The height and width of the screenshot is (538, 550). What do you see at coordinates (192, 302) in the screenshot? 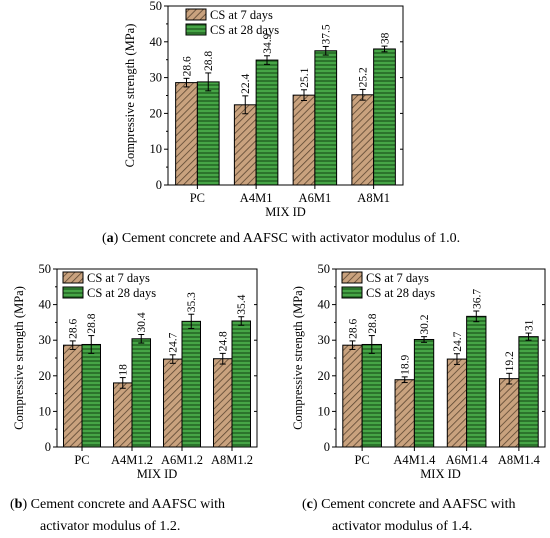
I see `data-label: 35.3` at bounding box center [192, 302].